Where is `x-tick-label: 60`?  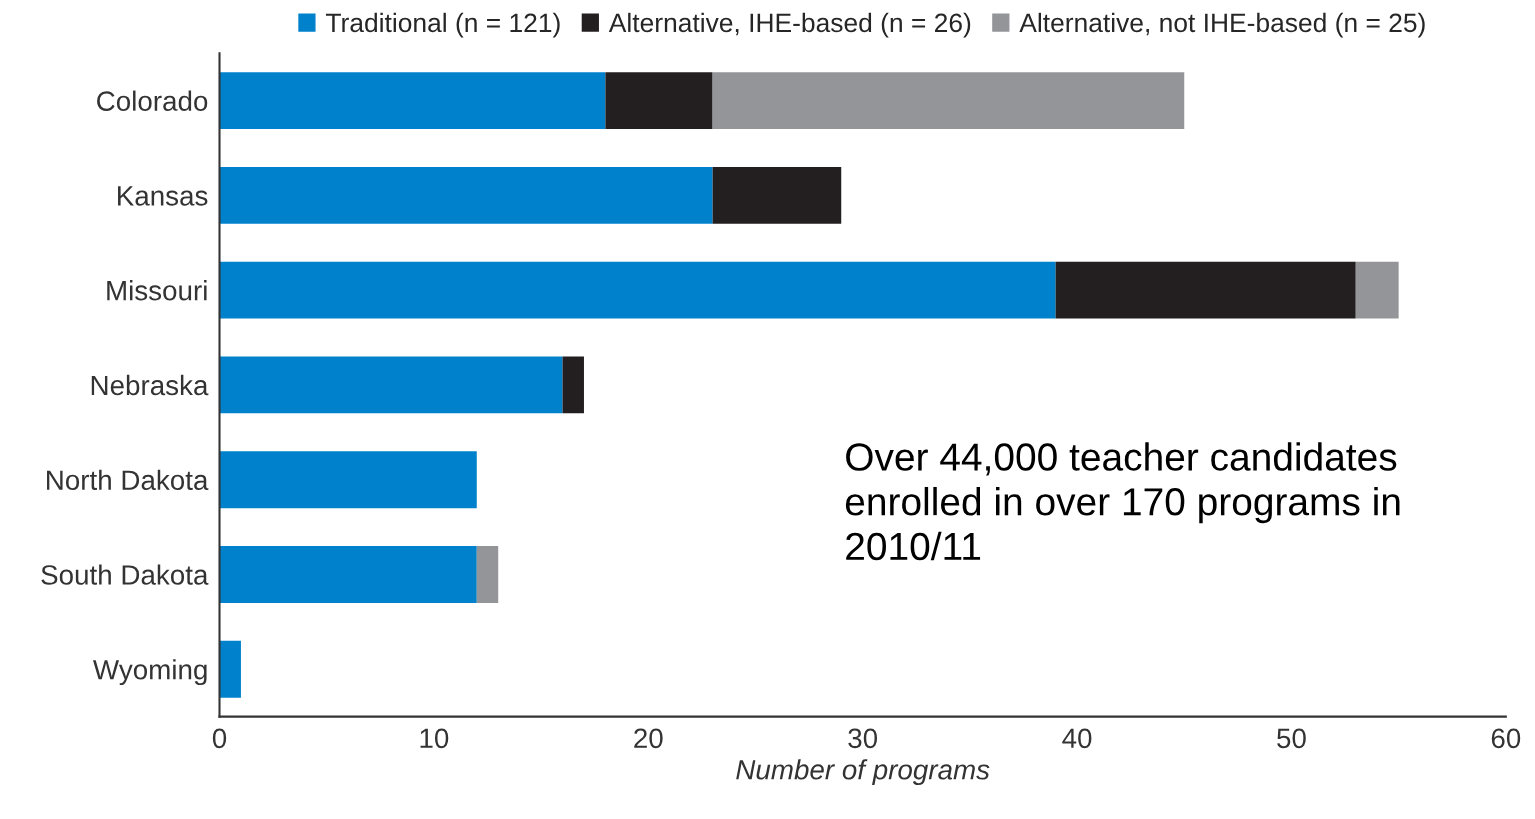
x-tick-label: 60 is located at coordinates (1506, 738).